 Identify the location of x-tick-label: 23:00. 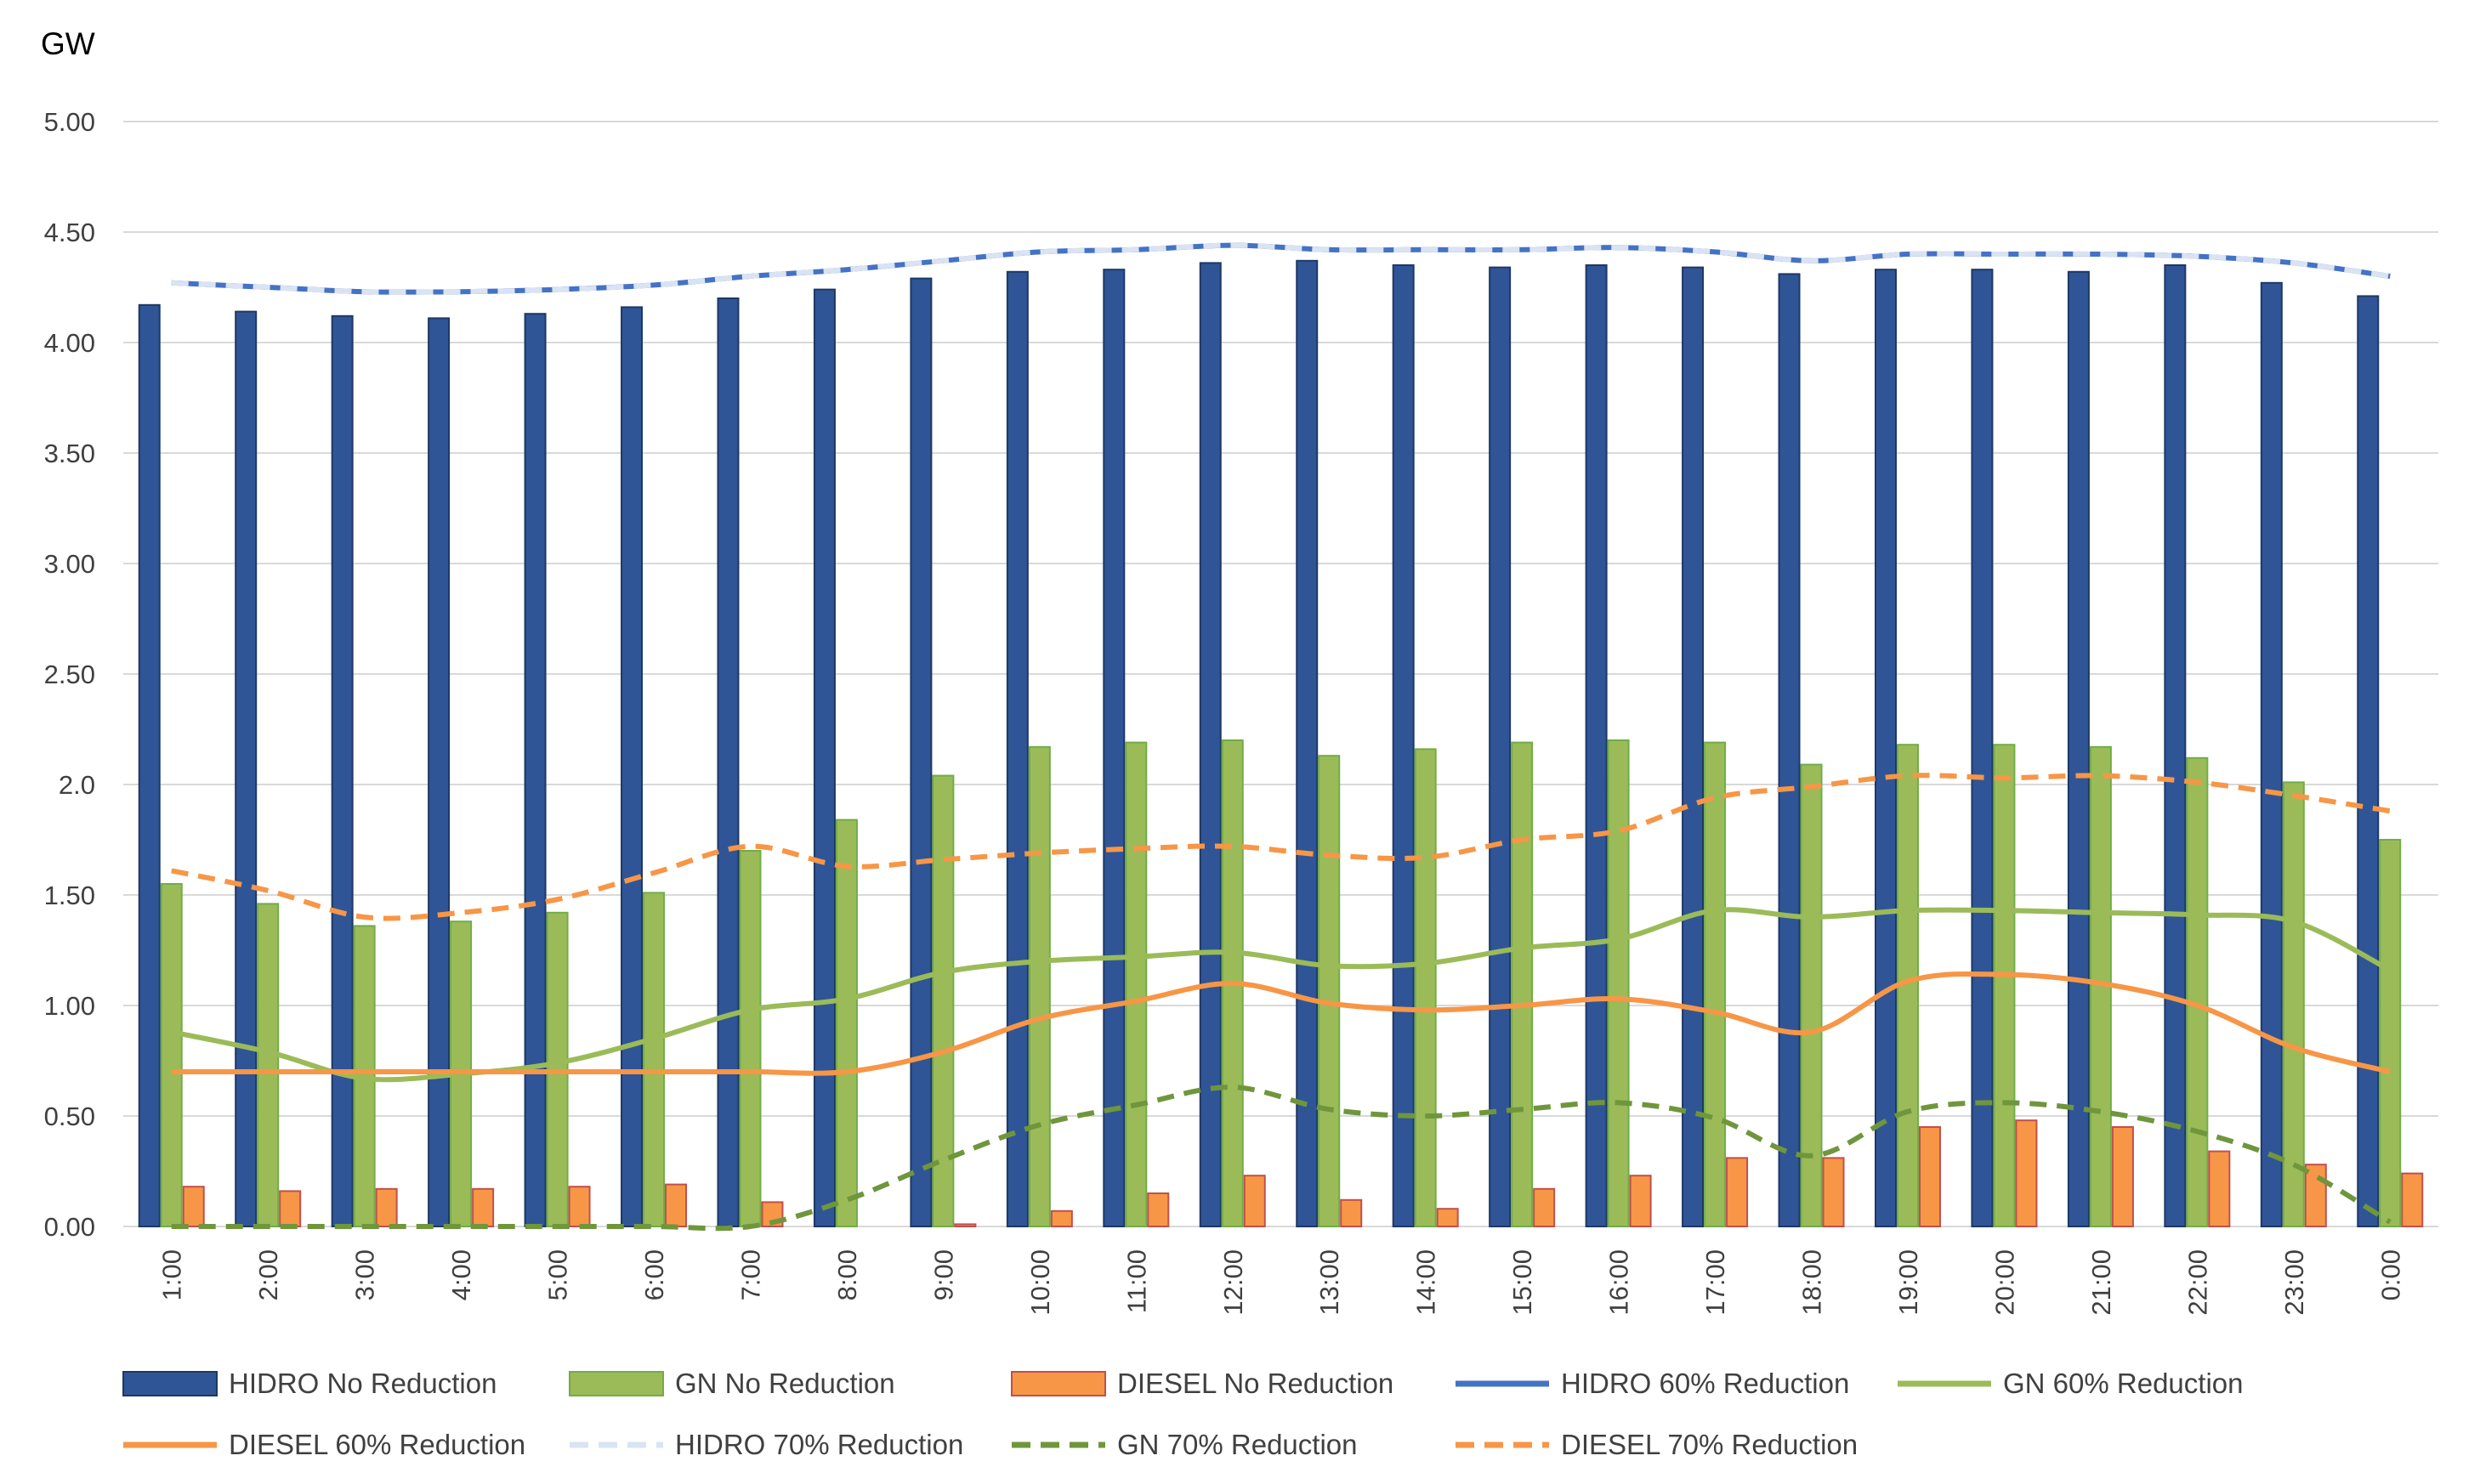
(2294, 1282).